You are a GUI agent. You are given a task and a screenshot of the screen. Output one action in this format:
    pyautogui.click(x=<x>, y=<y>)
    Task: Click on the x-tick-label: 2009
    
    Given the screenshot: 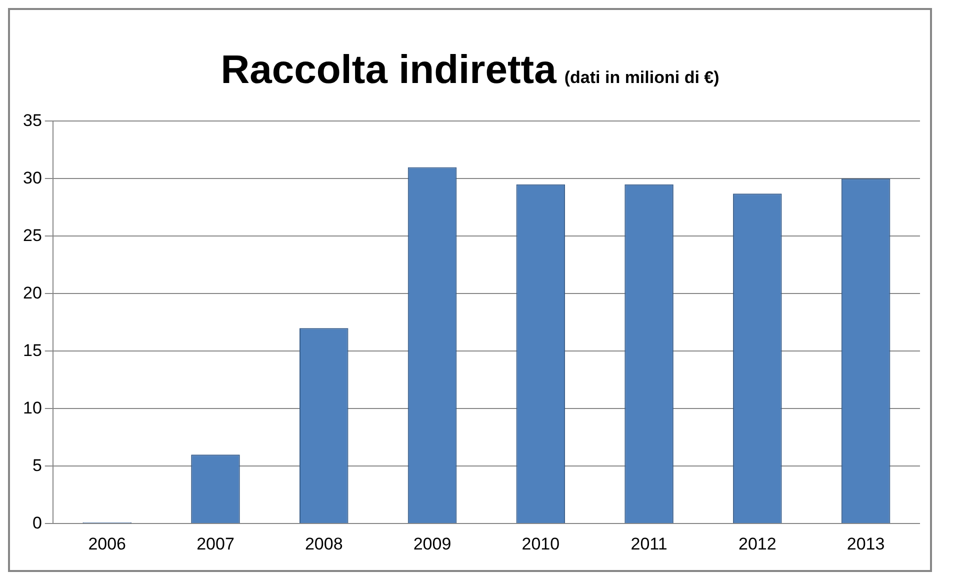 What is the action you would take?
    pyautogui.click(x=432, y=544)
    